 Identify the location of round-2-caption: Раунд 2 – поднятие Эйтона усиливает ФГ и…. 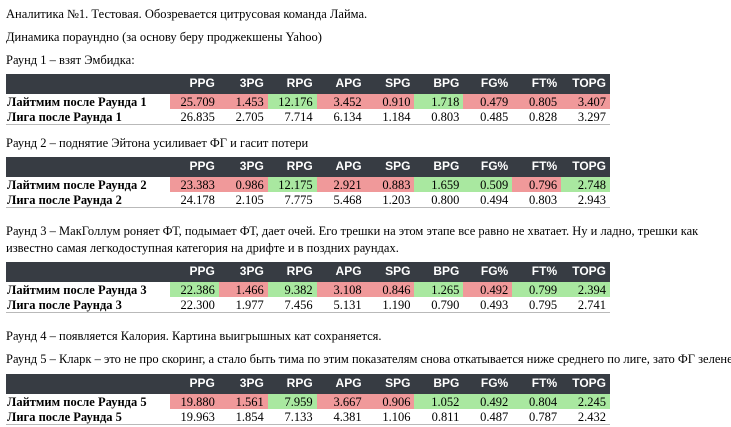
(157, 143).